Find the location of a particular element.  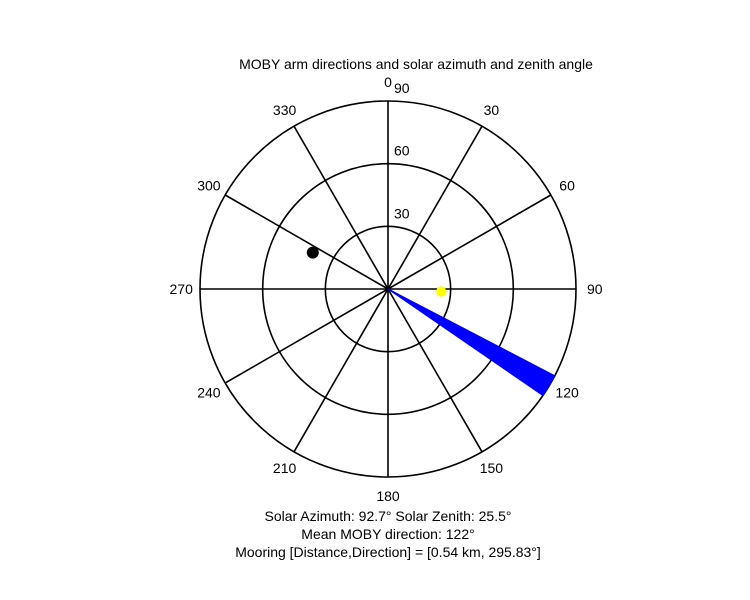

angle-label-60: 60 is located at coordinates (567, 186).